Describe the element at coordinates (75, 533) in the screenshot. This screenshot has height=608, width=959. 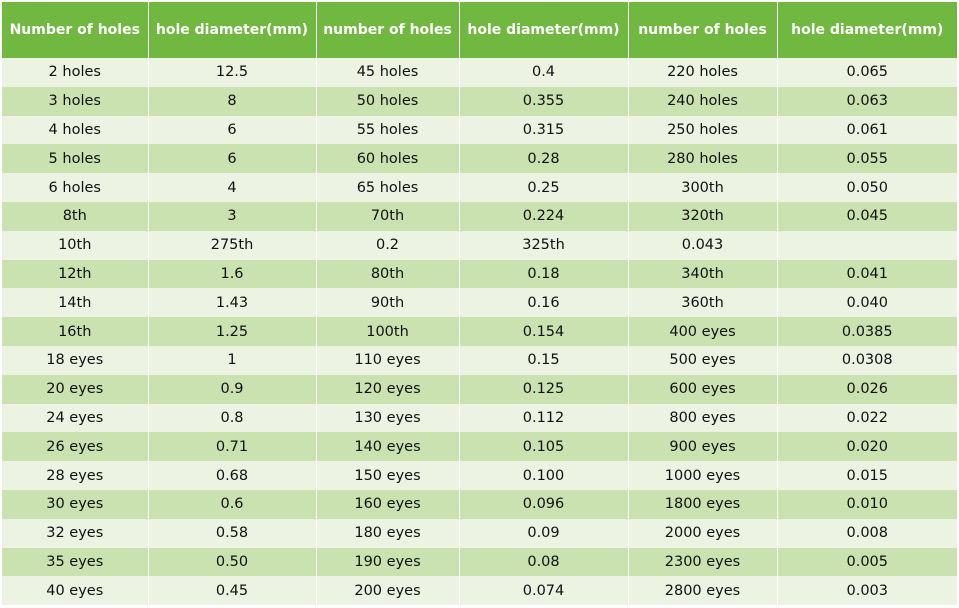
I see `table-cell: 32 eyes` at that location.